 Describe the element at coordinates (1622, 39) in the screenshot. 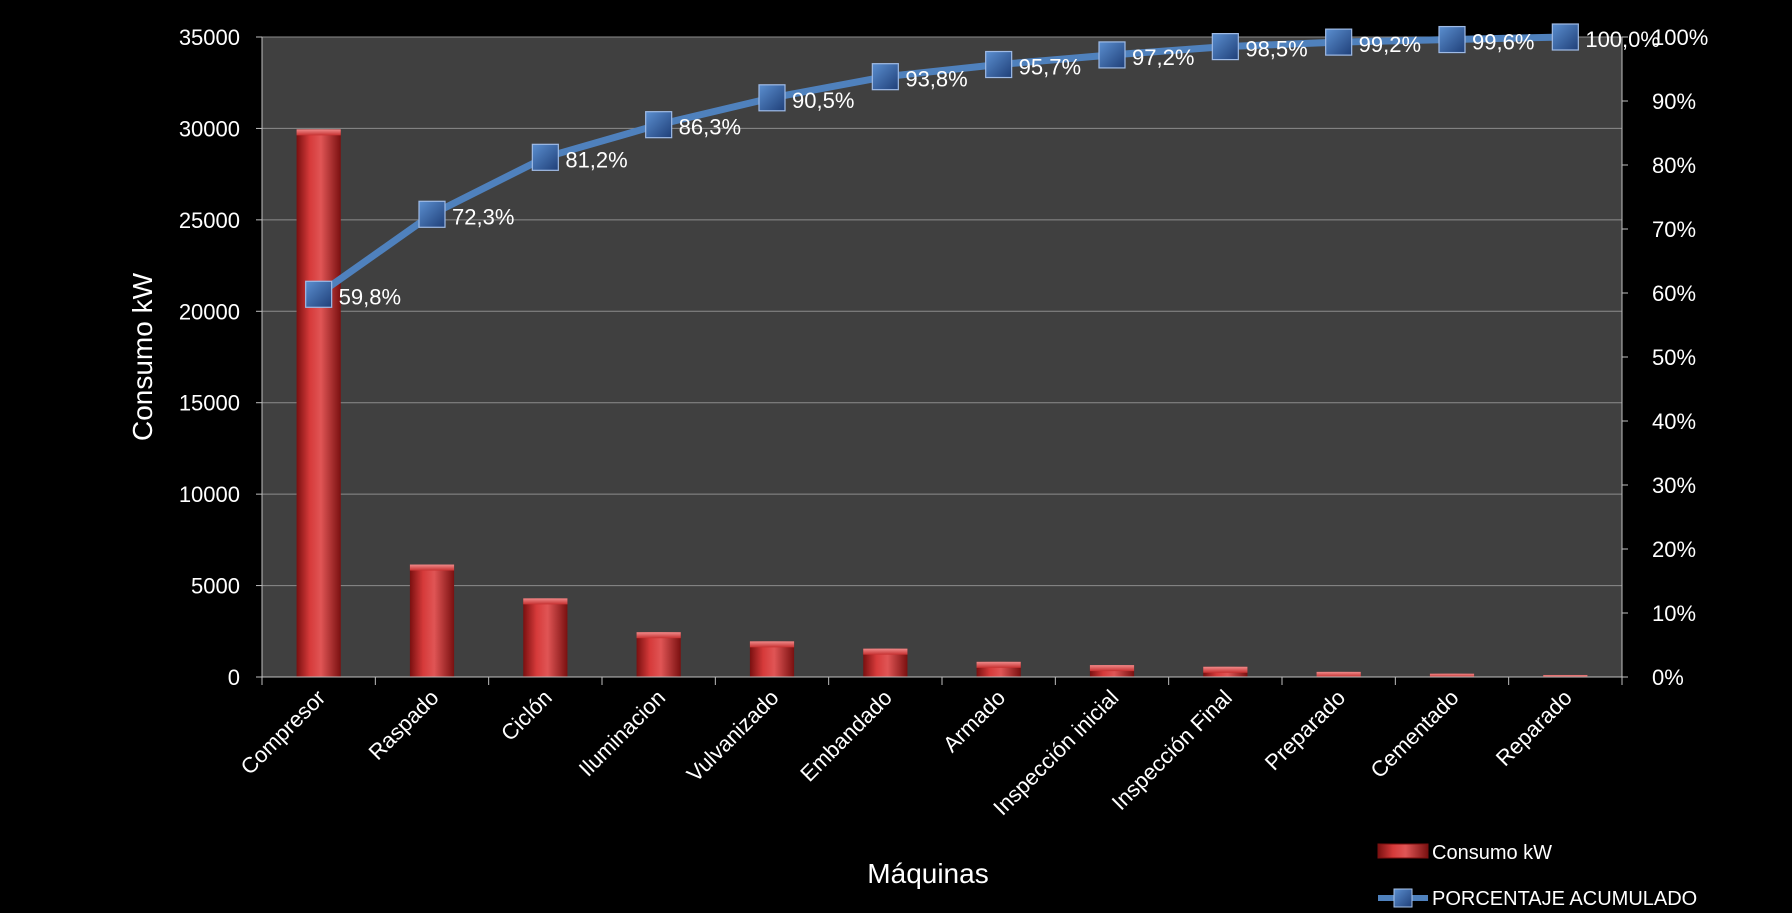

I see `data-label: 100,0%` at that location.